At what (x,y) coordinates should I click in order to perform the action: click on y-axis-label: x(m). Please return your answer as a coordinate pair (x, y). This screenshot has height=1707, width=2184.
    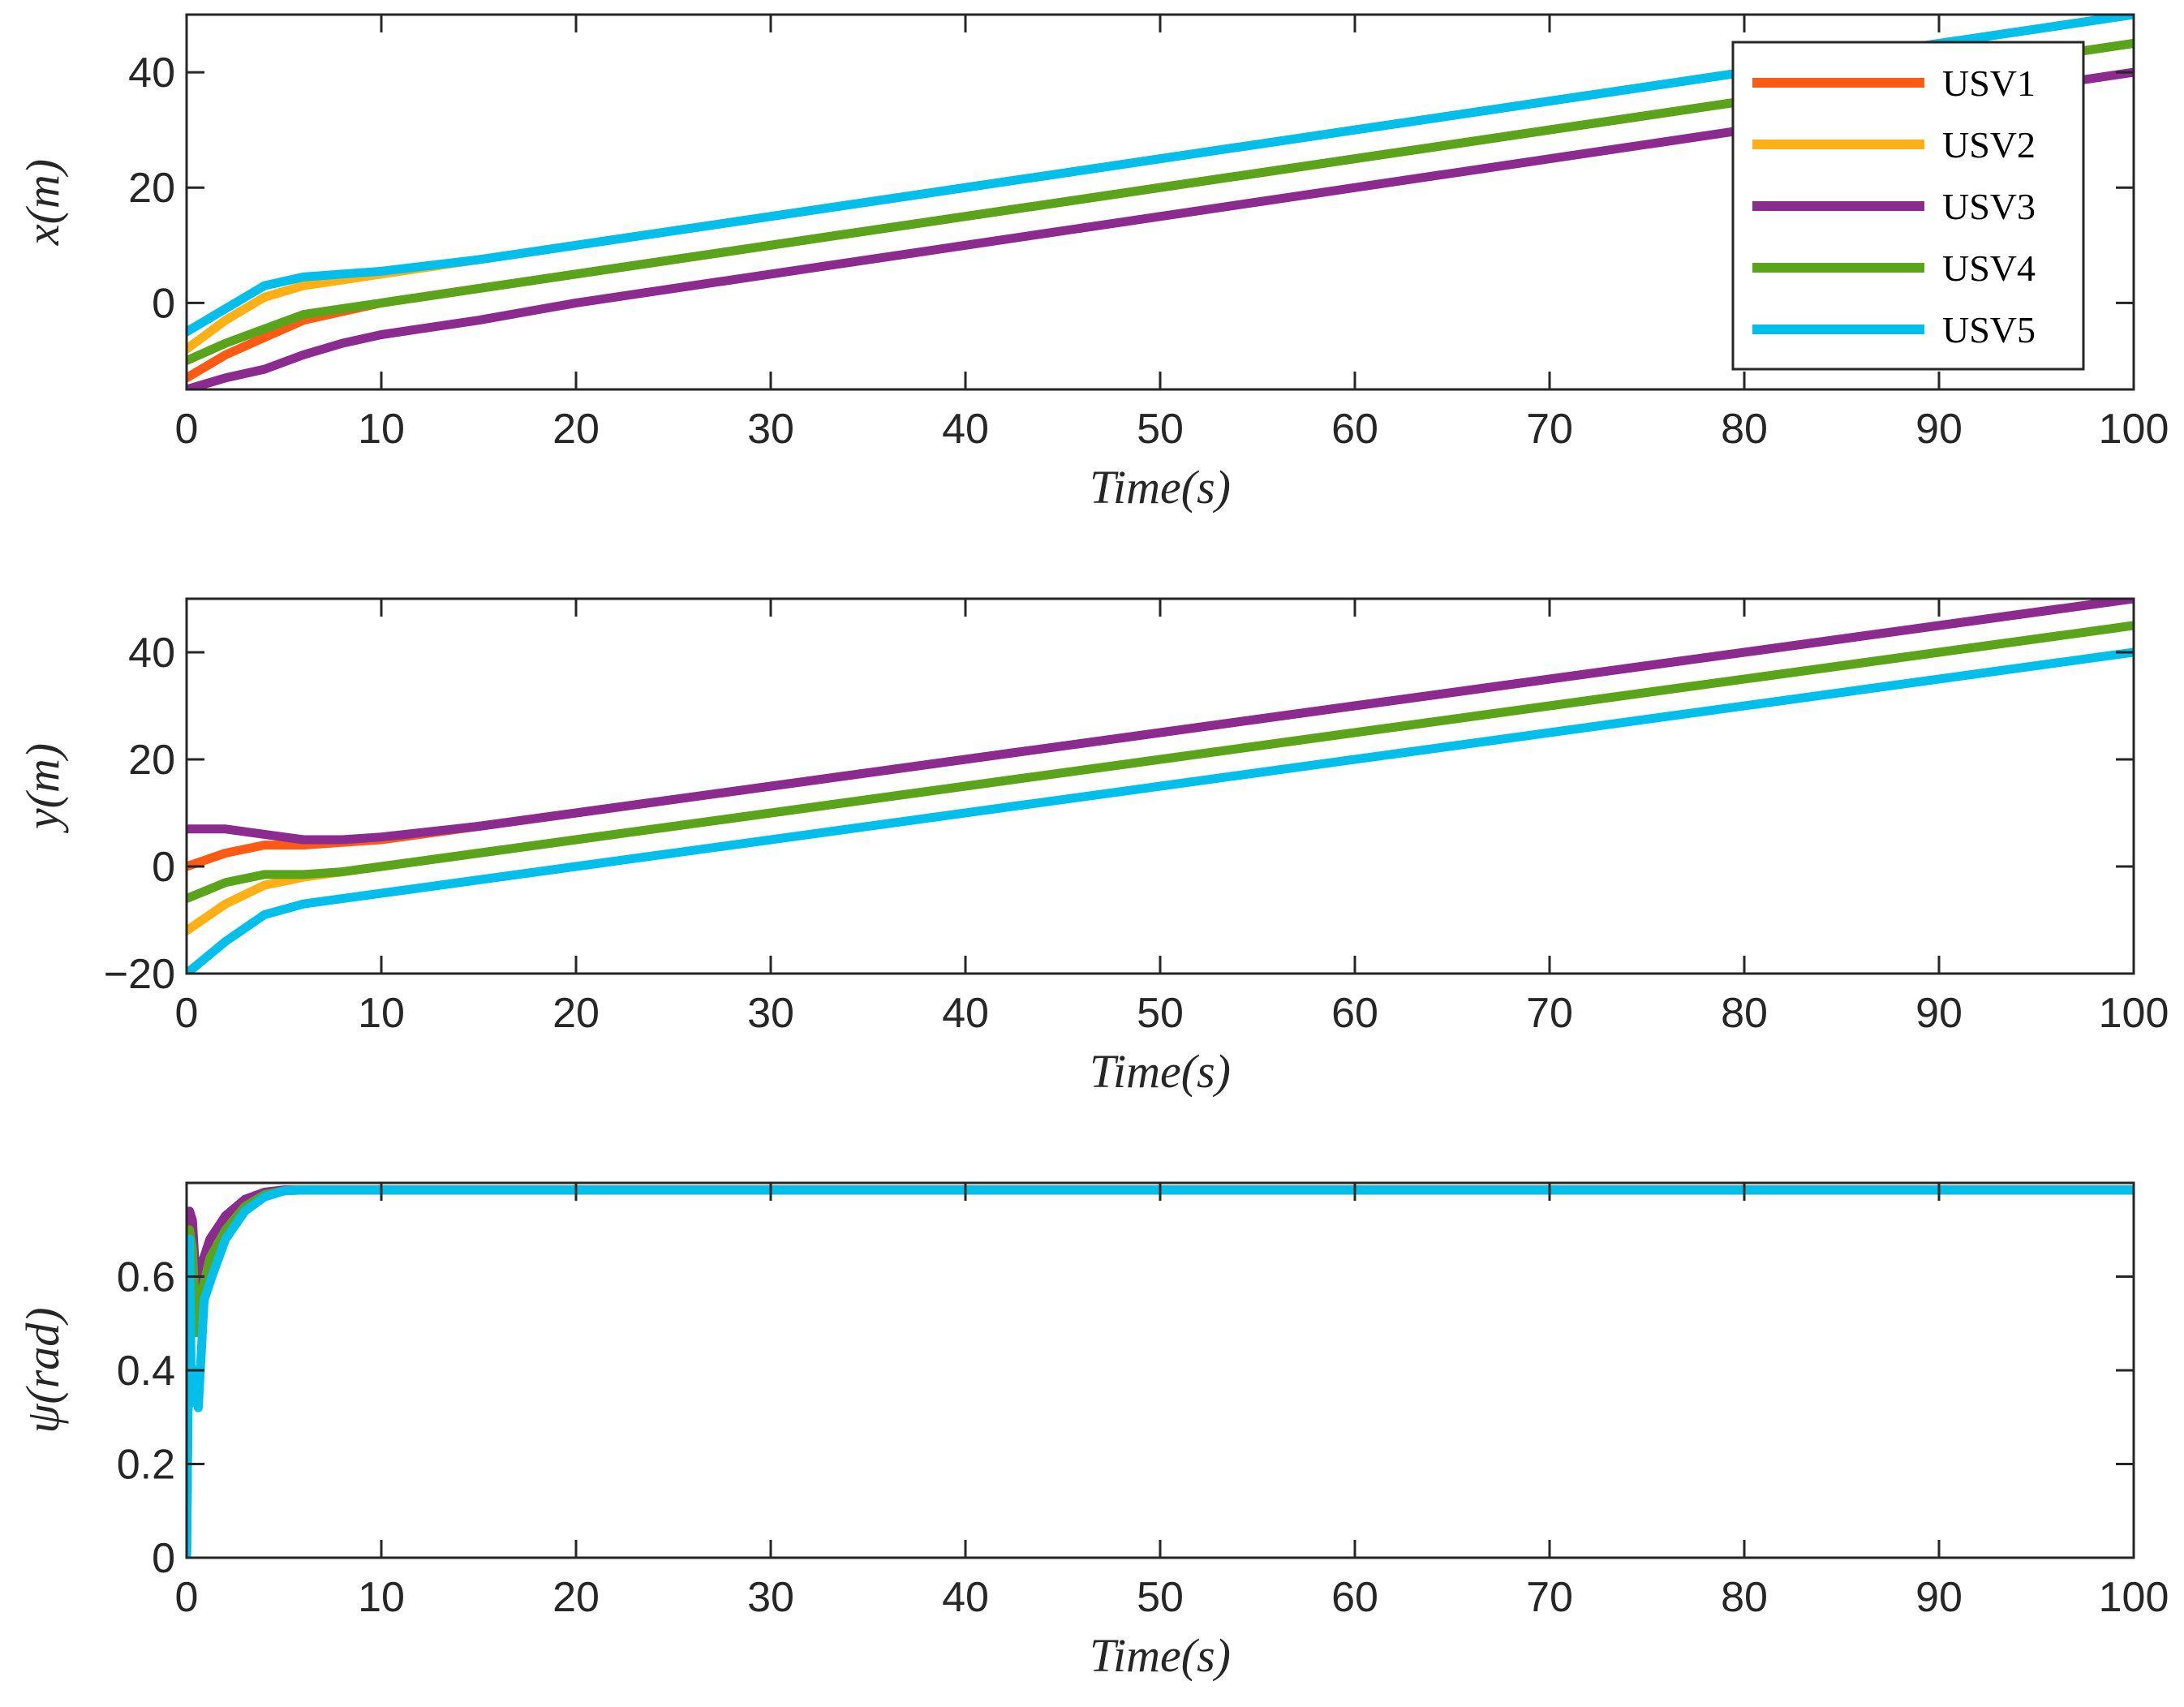
    Looking at the image, I should click on (42, 202).